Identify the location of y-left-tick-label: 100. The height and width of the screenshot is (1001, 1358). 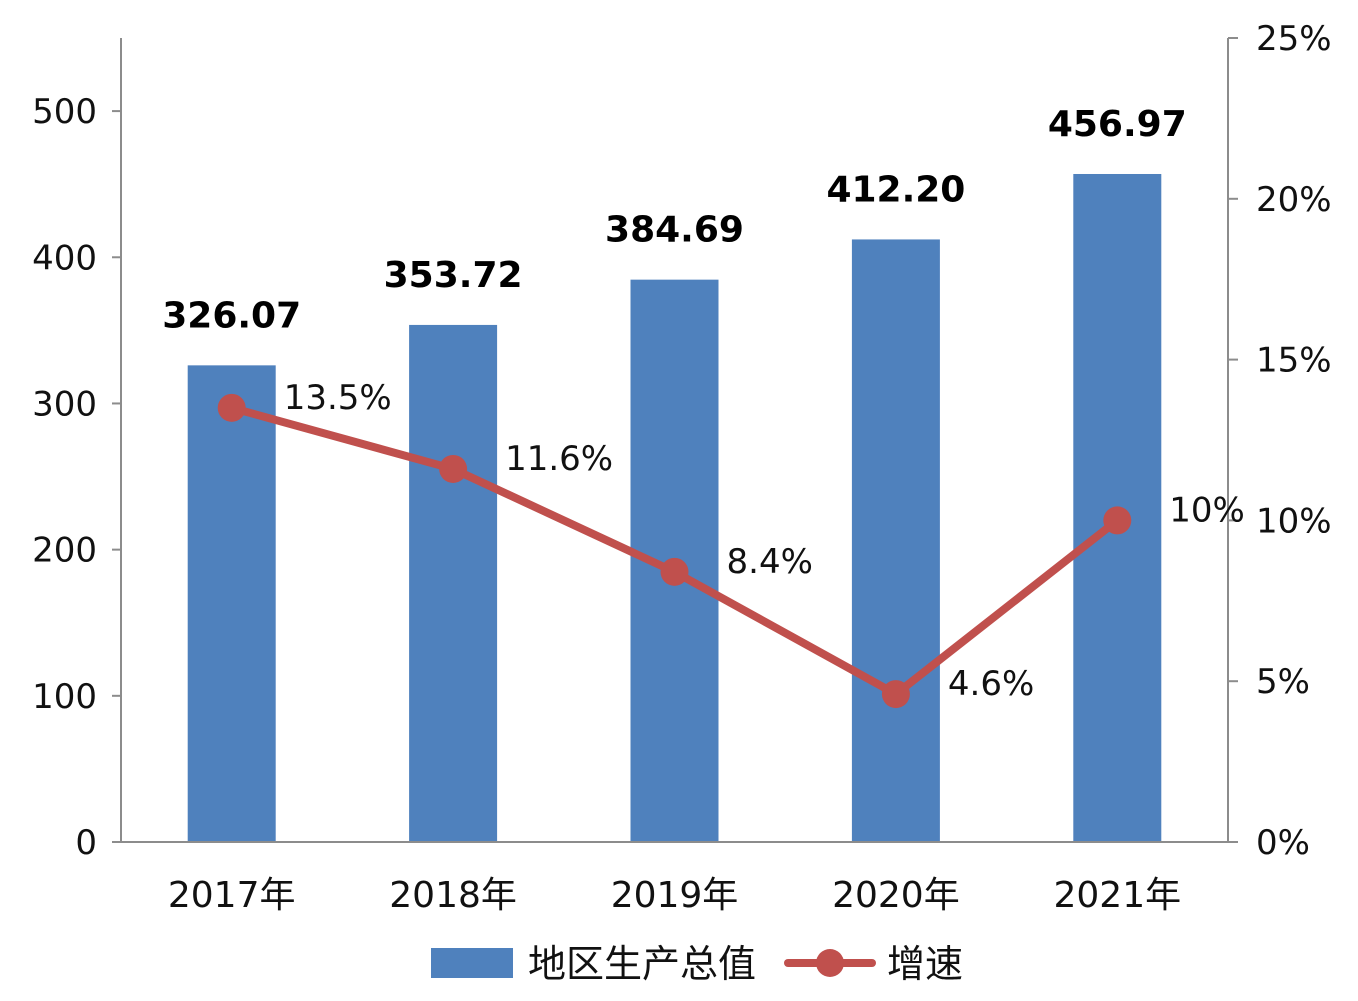
(64, 697).